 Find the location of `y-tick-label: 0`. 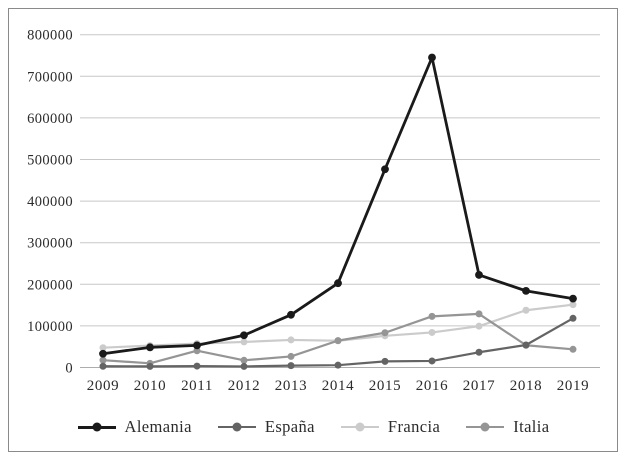

y-tick-label: 0 is located at coordinates (69, 369).